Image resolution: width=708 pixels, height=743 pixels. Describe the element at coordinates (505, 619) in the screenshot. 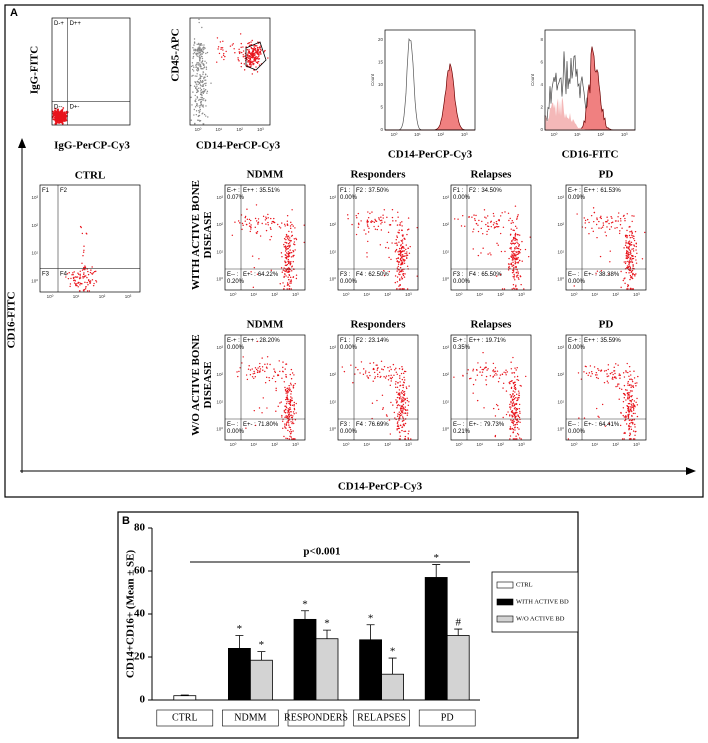

I see `legend-swatch` at that location.